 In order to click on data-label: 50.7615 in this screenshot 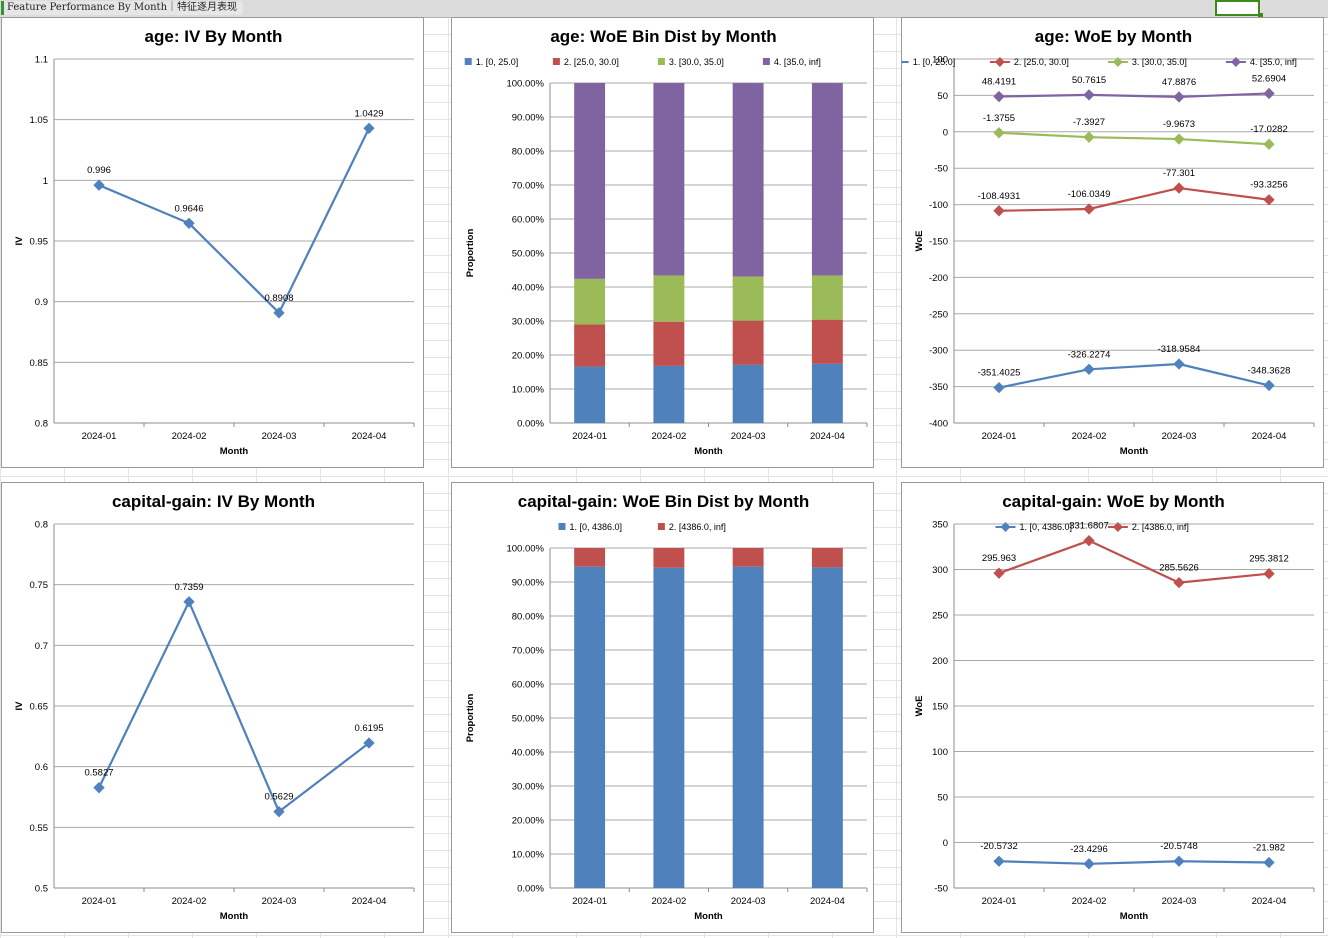, I will do `click(1089, 80)`.